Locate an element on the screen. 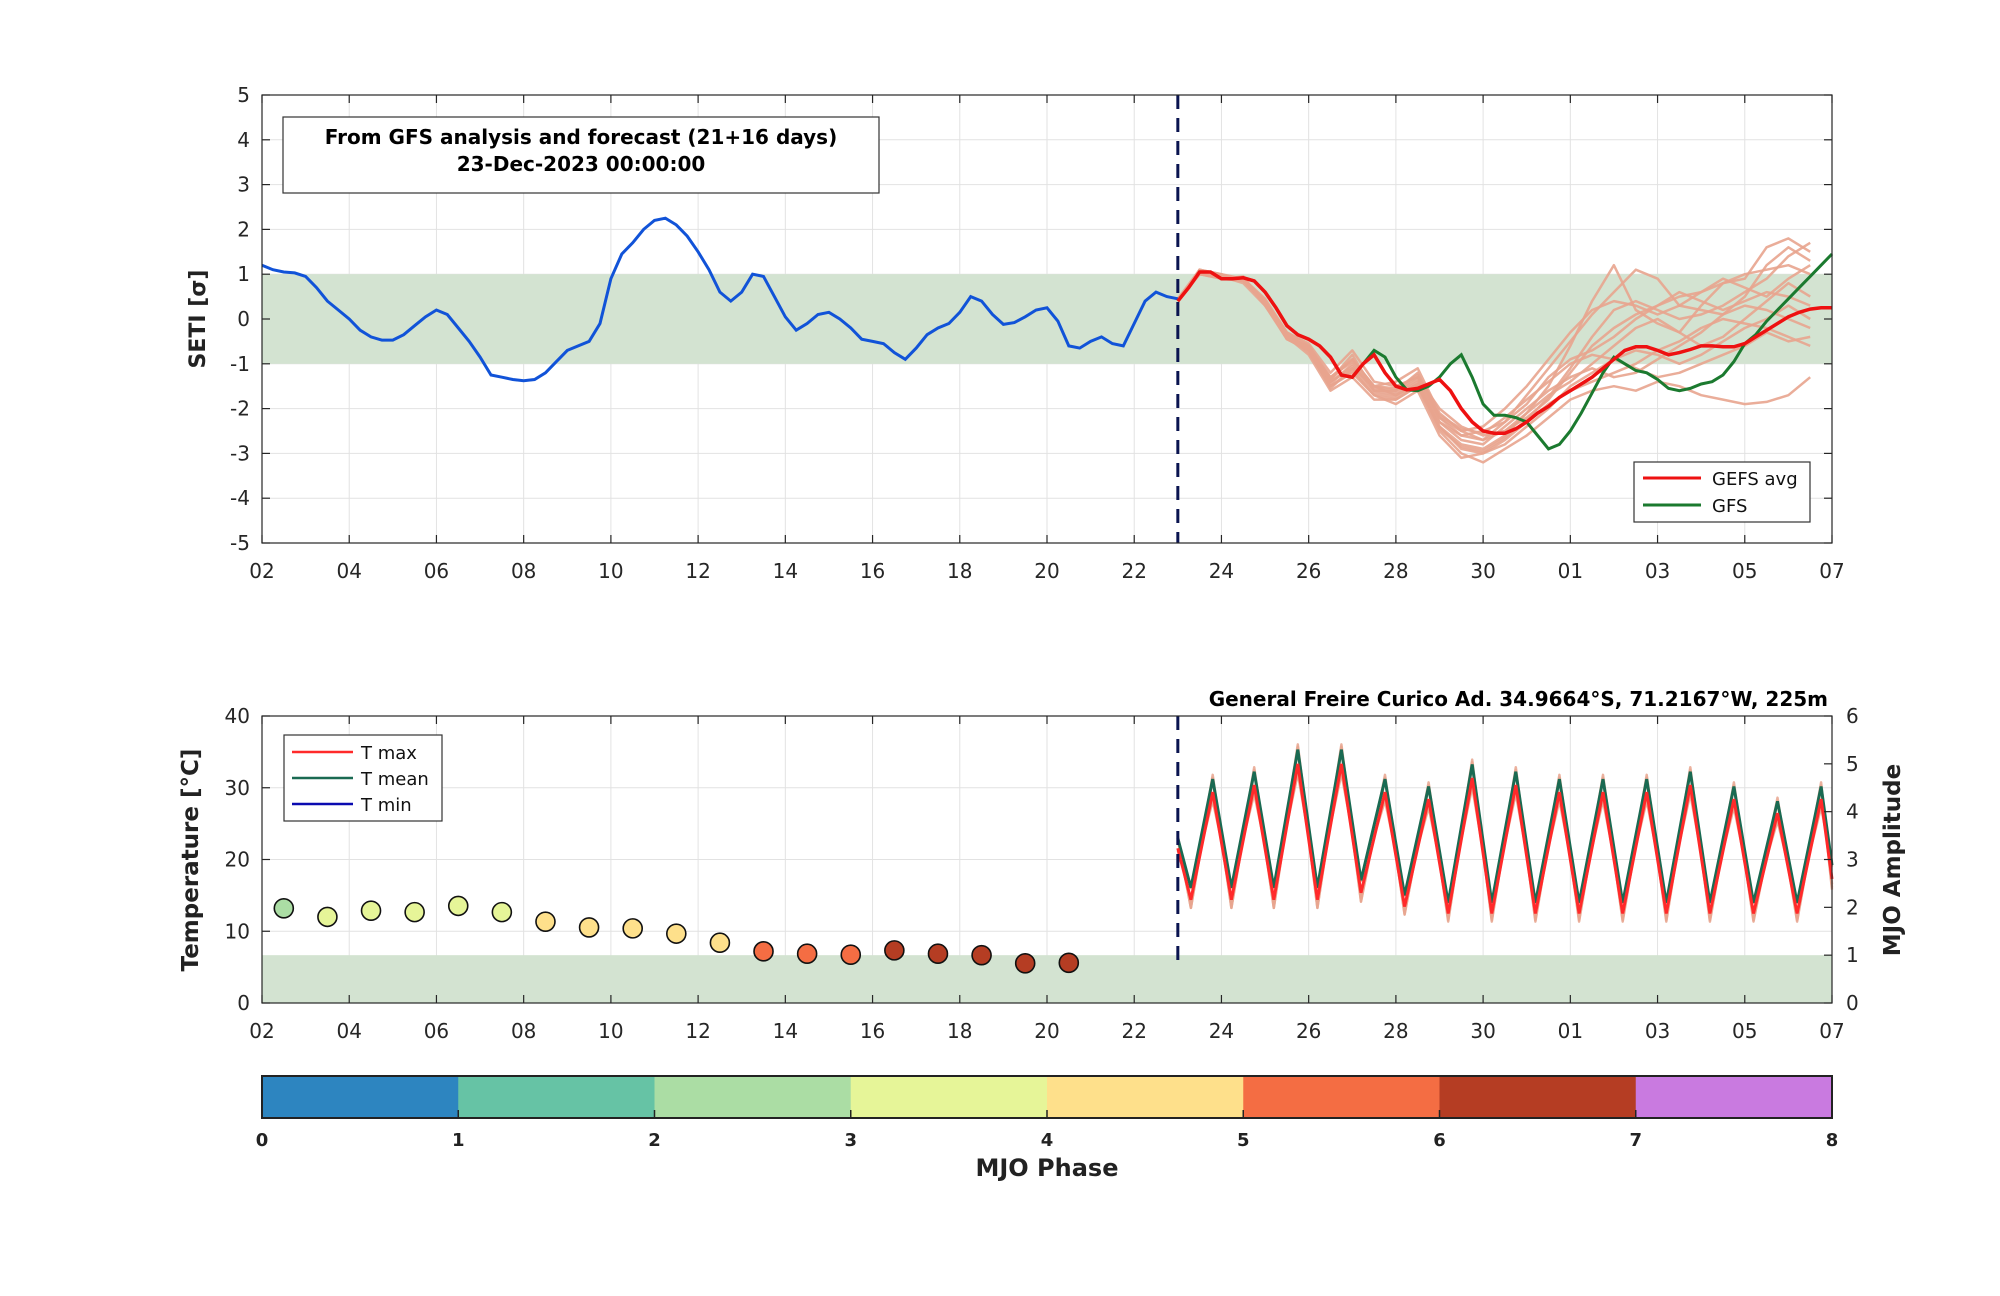 The width and height of the screenshot is (2000, 1296). legend-tmax-label: T max is located at coordinates (388, 753).